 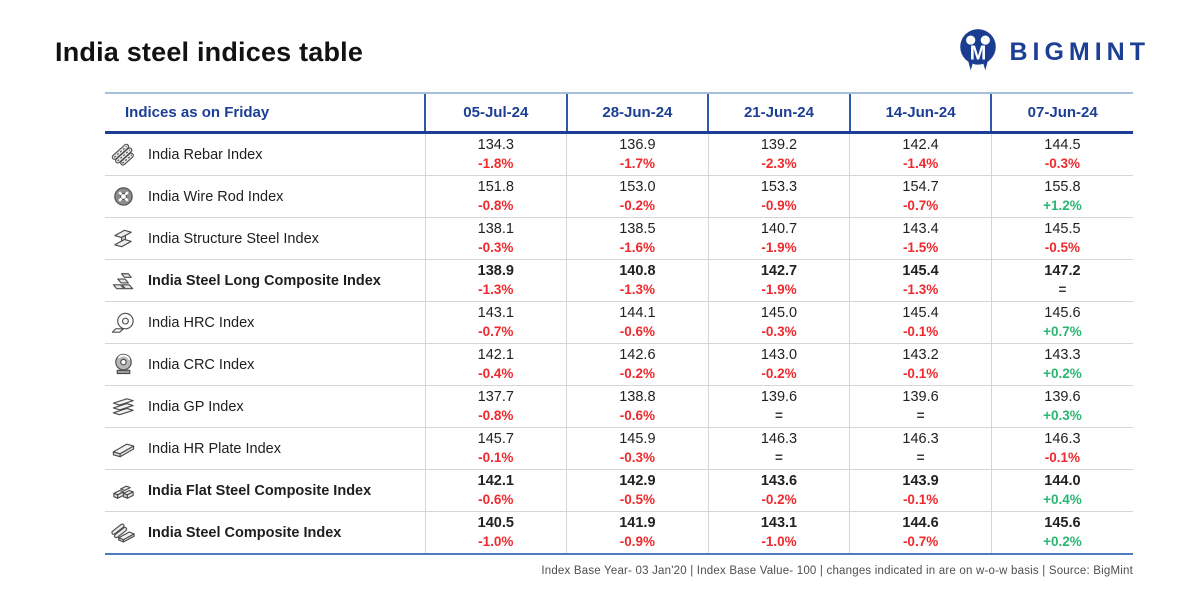 I want to click on wow-change-value: -1.6%, so click(x=637, y=247).